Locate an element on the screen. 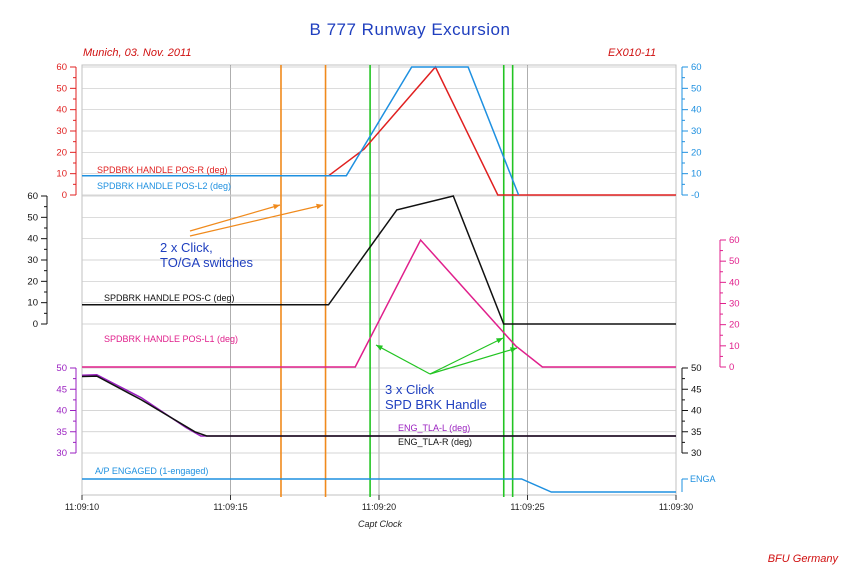 This screenshot has height=573, width=862. speedbrake-R-L2-right-axis-tick-label: 50 is located at coordinates (696, 88).